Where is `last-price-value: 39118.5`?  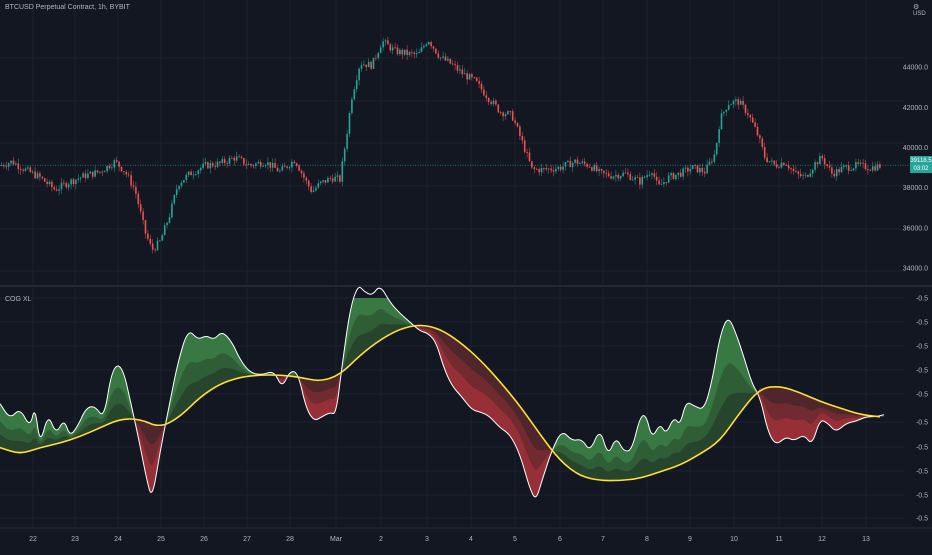
last-price-value: 39118.5 is located at coordinates (921, 161).